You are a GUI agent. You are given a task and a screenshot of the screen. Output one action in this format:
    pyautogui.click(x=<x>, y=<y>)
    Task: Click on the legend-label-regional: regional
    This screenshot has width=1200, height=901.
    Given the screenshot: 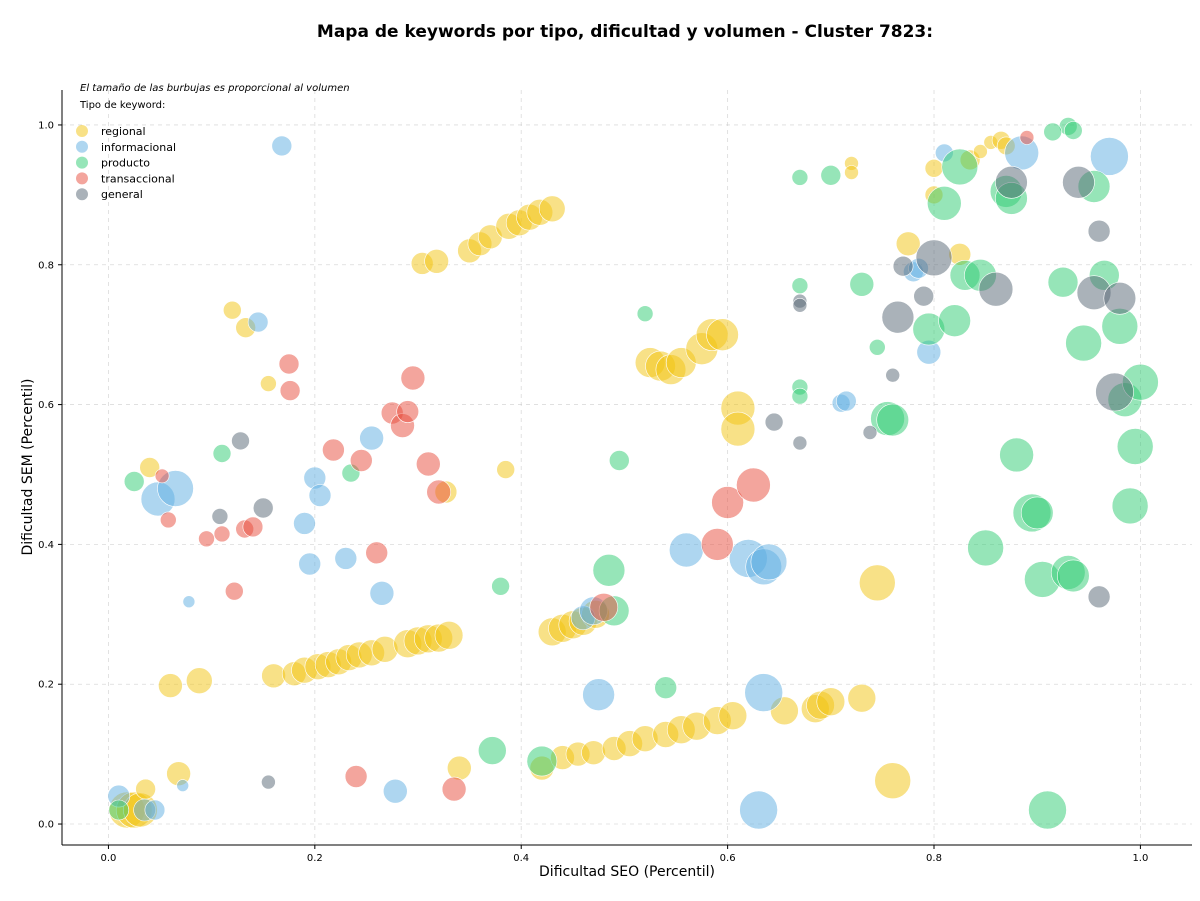 What is the action you would take?
    pyautogui.click(x=123, y=131)
    